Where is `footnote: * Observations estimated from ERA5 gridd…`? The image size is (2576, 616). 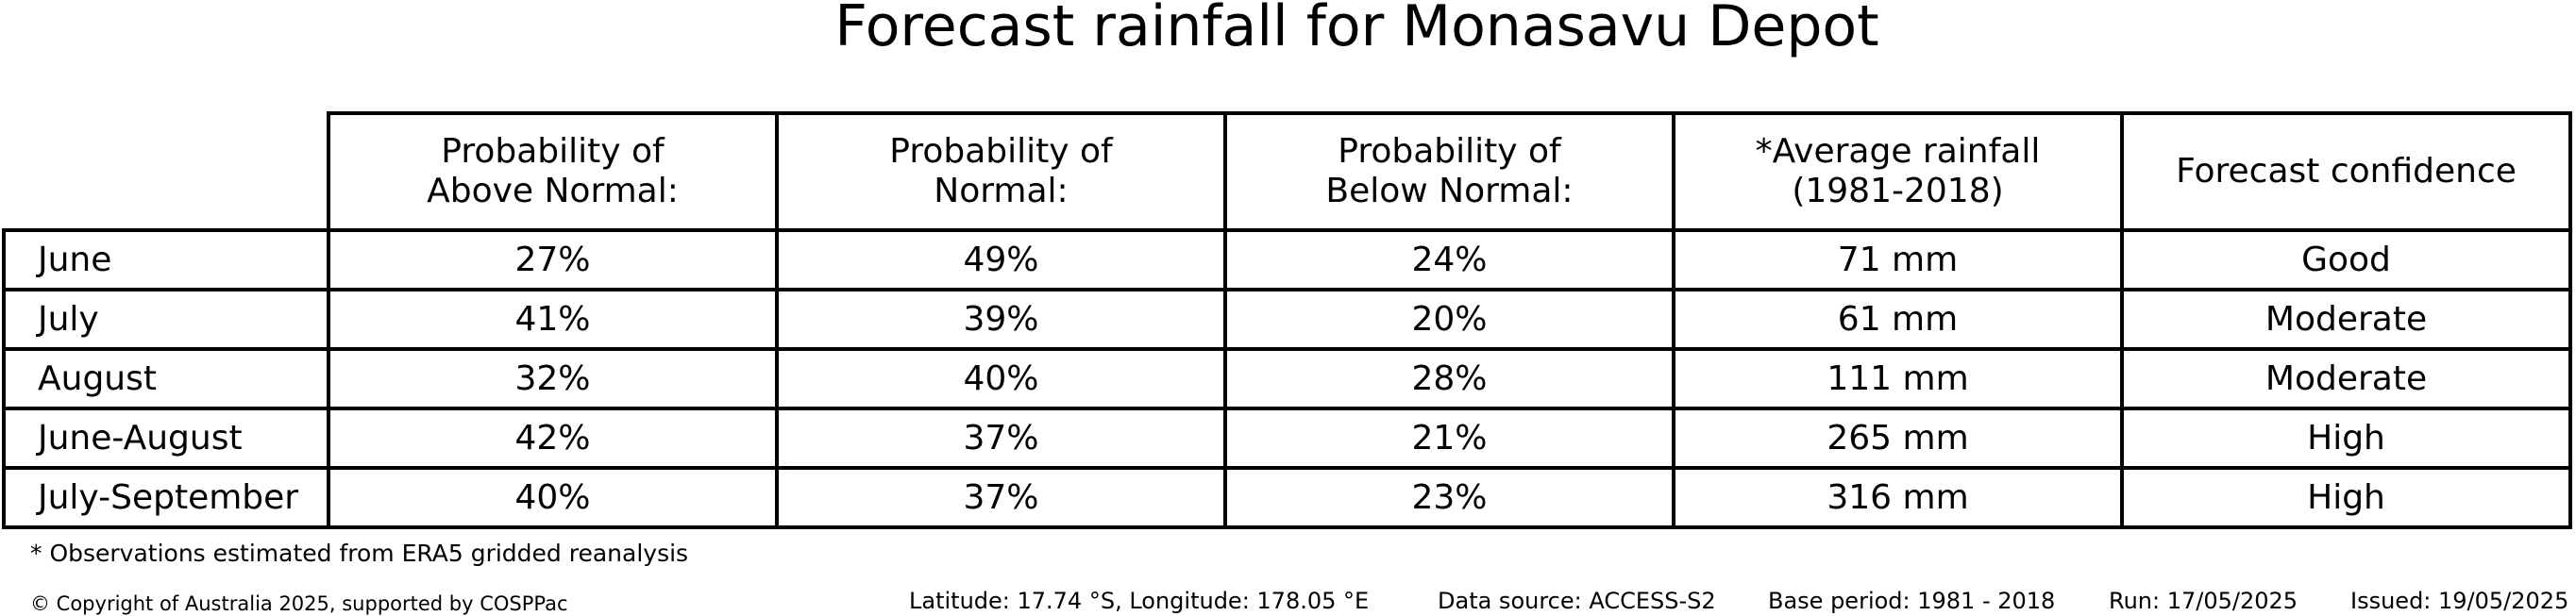 footnote: * Observations estimated from ERA5 gridd… is located at coordinates (360, 553).